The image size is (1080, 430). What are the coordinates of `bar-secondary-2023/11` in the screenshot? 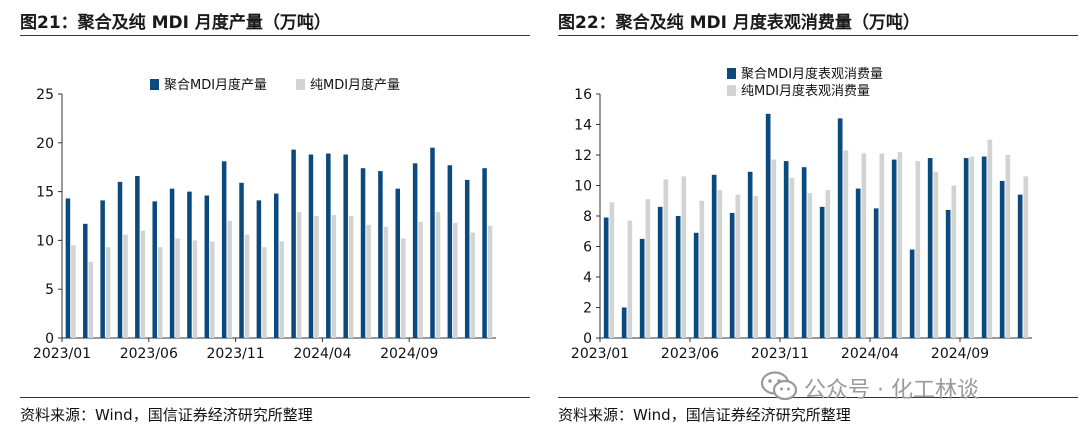 It's located at (247, 286).